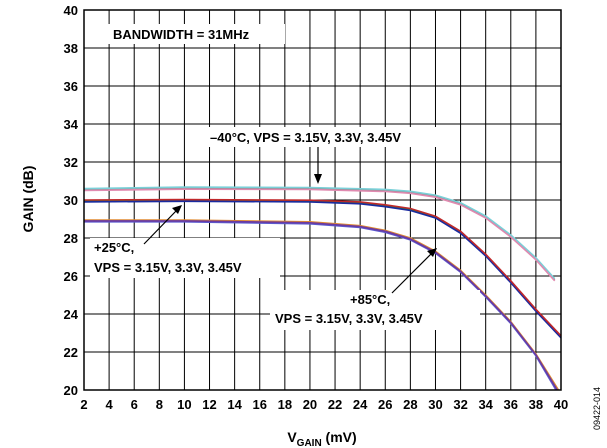 This screenshot has height=448, width=607. What do you see at coordinates (28, 199) in the screenshot?
I see `y-axis-label: GAIN (dB)` at bounding box center [28, 199].